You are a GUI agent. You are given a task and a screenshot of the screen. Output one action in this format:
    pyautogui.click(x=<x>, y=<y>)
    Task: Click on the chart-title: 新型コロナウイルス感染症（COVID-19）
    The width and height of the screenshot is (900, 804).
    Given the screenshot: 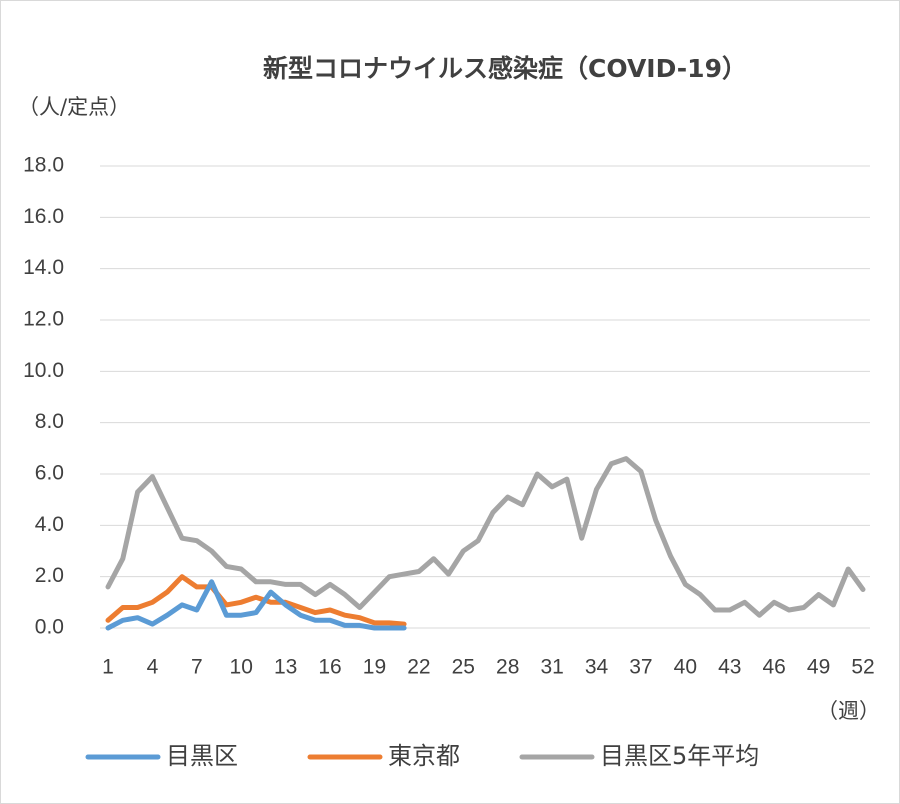 What is the action you would take?
    pyautogui.click(x=505, y=68)
    